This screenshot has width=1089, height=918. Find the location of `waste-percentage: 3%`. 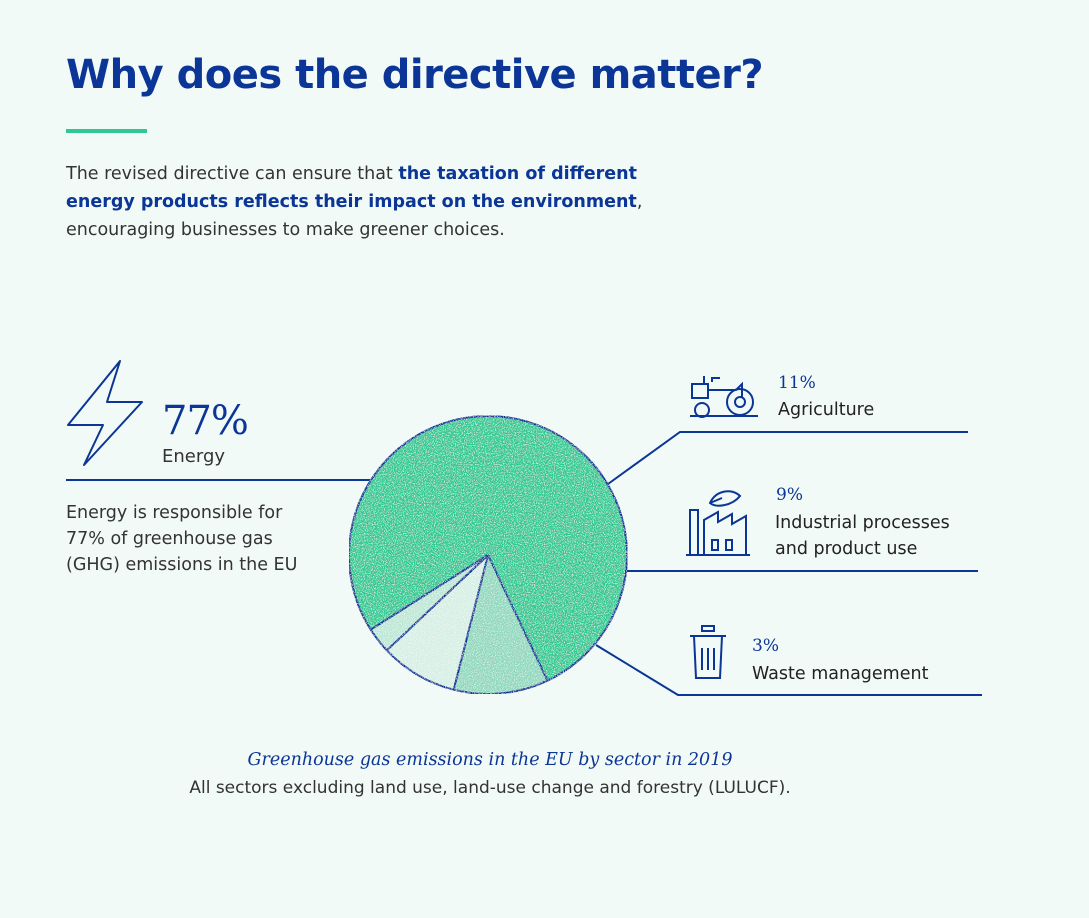

waste-percentage: 3% is located at coordinates (765, 646).